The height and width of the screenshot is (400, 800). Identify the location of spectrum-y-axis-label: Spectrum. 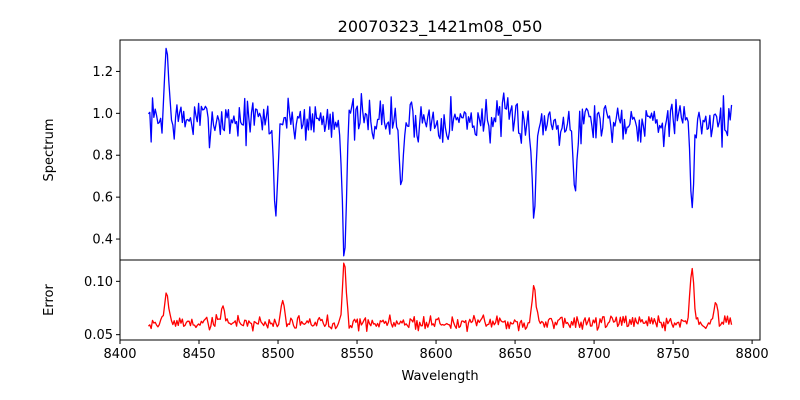
(49, 150).